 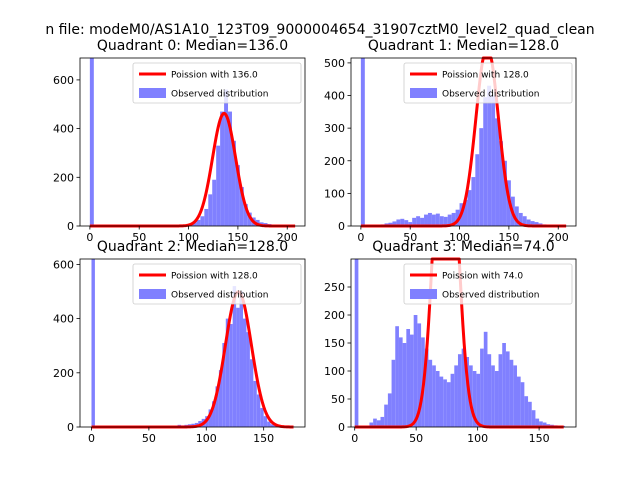 What do you see at coordinates (334, 287) in the screenshot?
I see `y-tick-label: 250` at bounding box center [334, 287].